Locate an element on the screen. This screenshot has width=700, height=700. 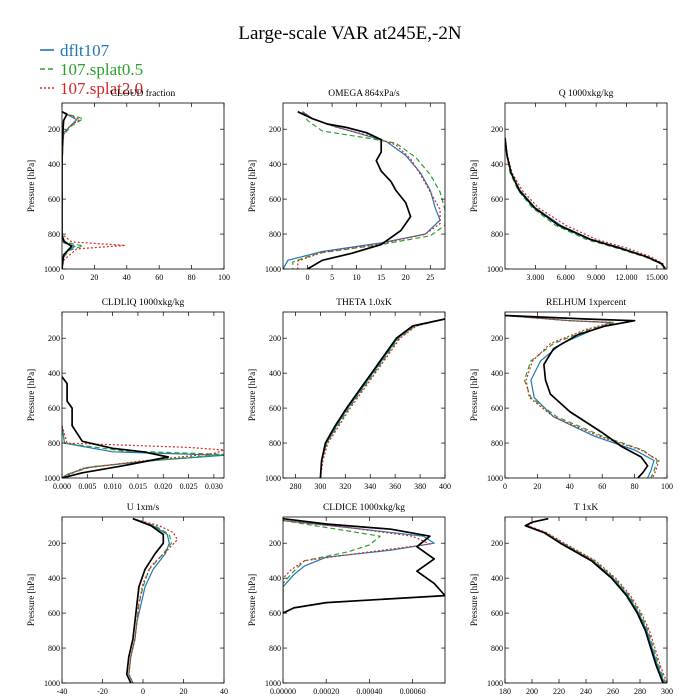
x-tick-label: 400 is located at coordinates (445, 486).